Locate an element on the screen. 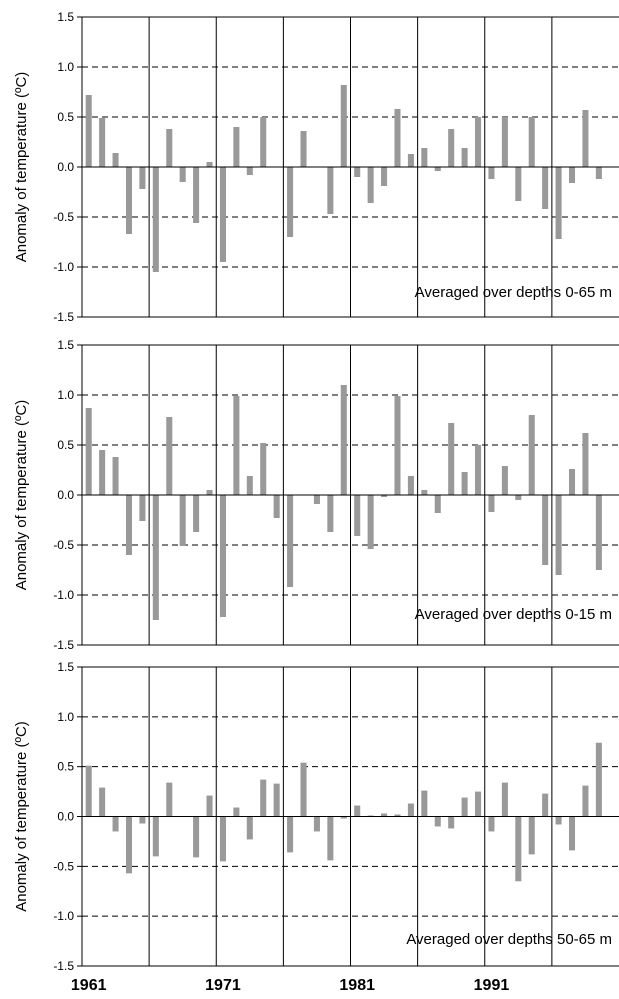  x-tick-label: 1991 is located at coordinates (492, 985).